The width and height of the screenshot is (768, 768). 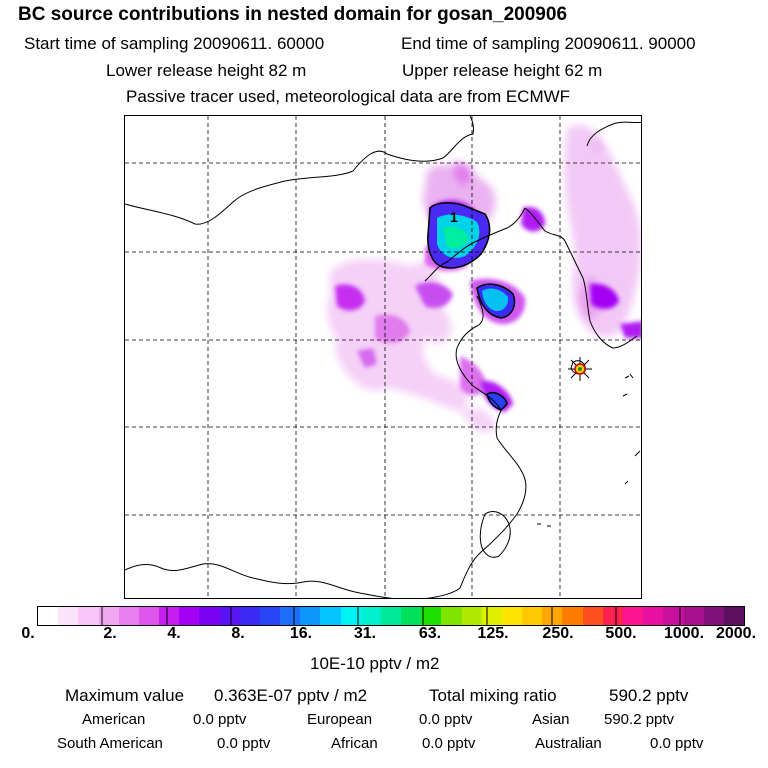 I want to click on total-mixing-value: 590.2 pptv, so click(x=649, y=695).